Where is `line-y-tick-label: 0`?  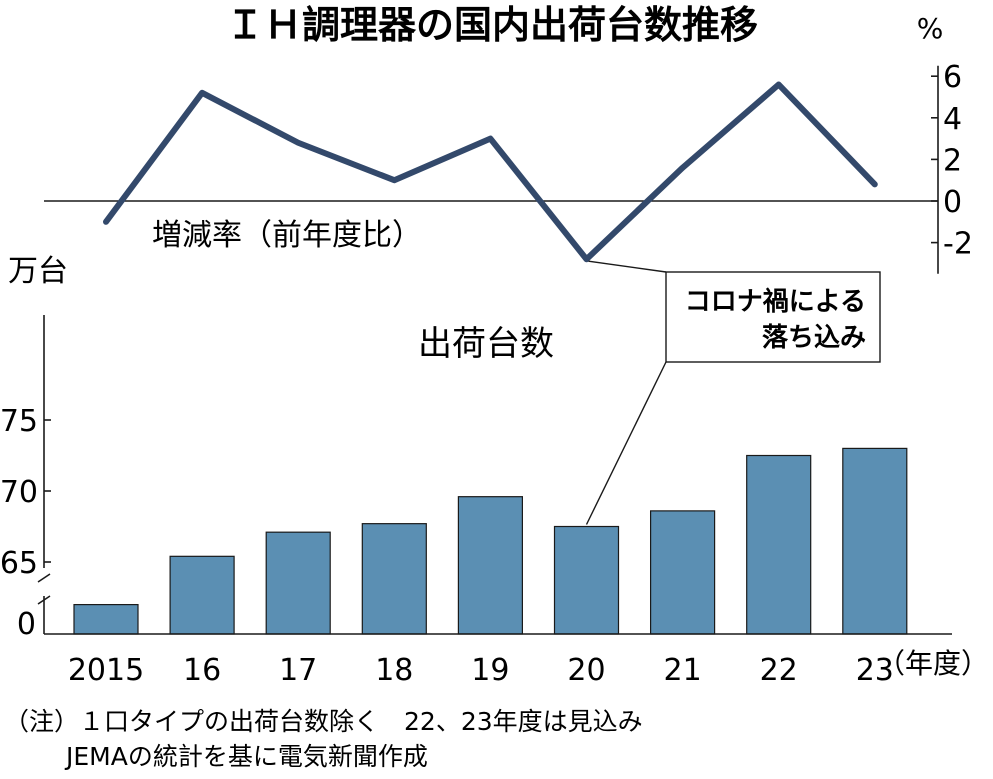 line-y-tick-label: 0 is located at coordinates (952, 202).